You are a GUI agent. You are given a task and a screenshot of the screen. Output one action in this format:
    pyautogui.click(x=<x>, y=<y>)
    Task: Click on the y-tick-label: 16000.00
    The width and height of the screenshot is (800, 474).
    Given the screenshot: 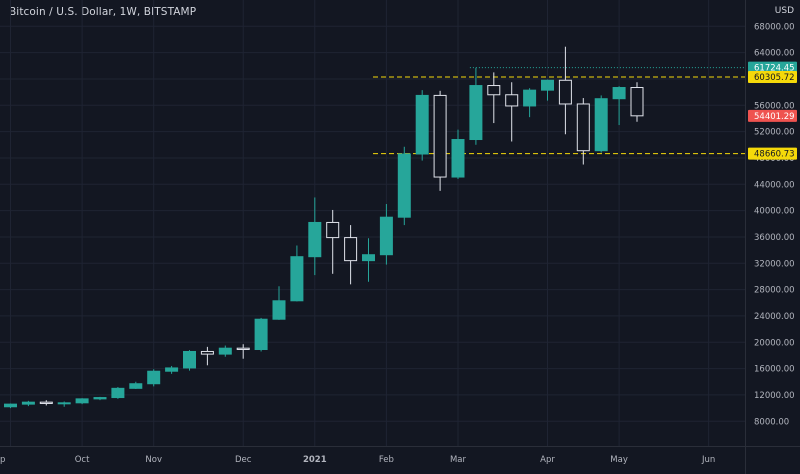 What is the action you would take?
    pyautogui.click(x=774, y=370)
    